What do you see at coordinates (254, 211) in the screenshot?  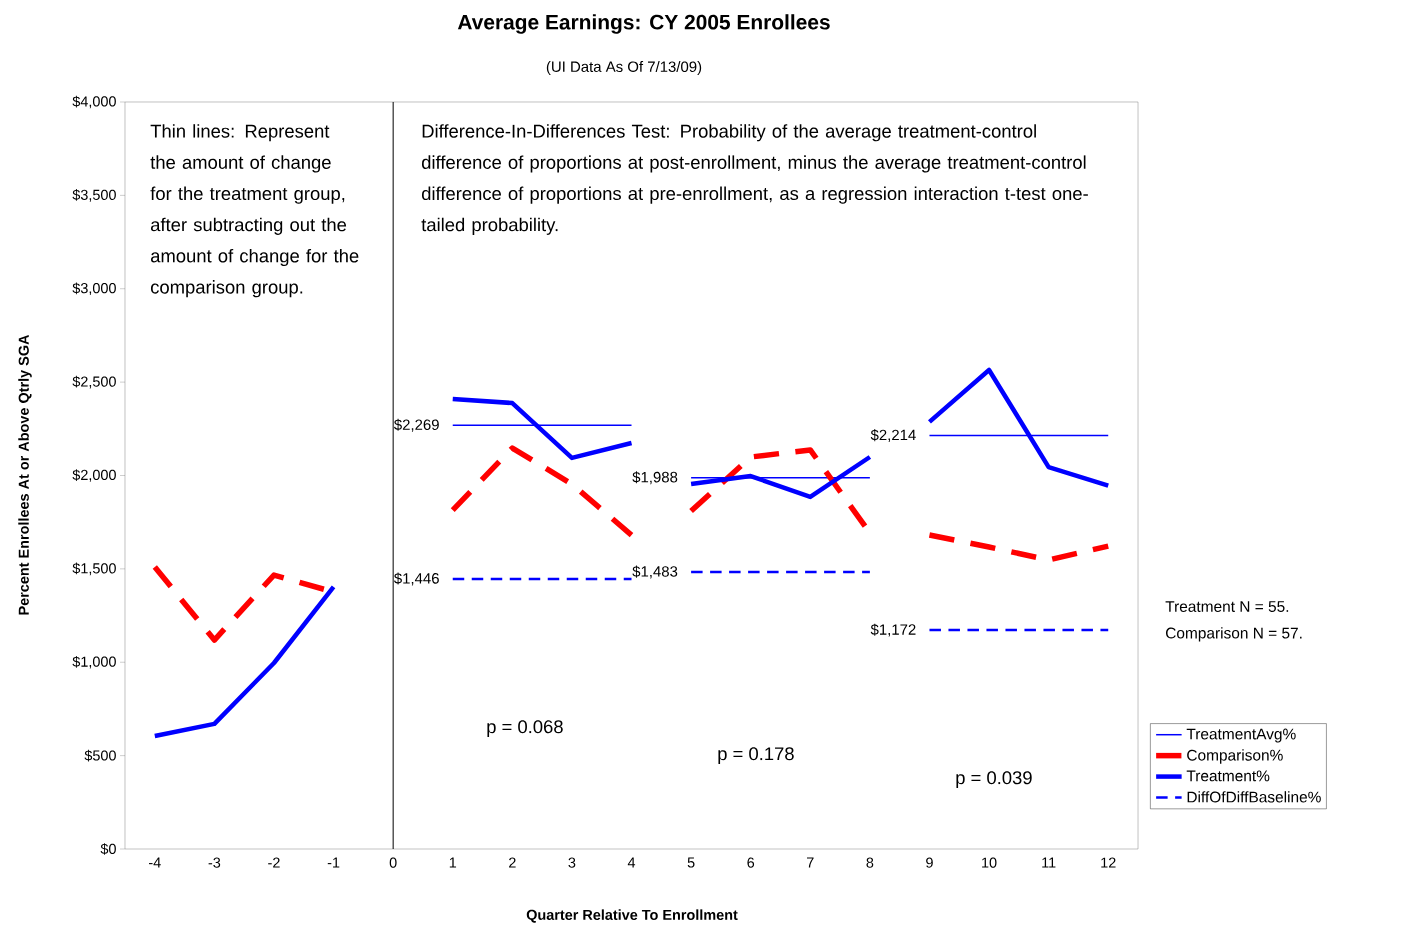 I see `annotation: Thin lines: Represent the amount of change for the treatment group, after subtracting out the amount of change for the comparison group.` at bounding box center [254, 211].